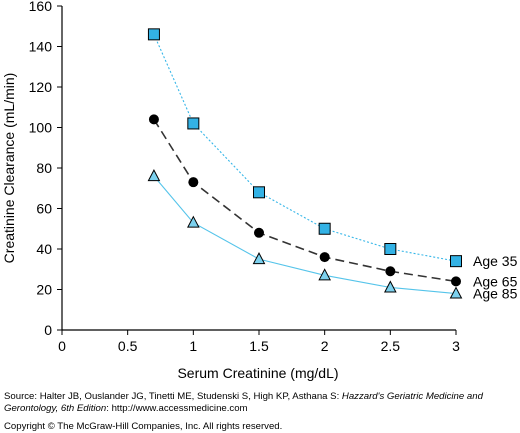 This screenshot has width=520, height=433. Describe the element at coordinates (44, 209) in the screenshot. I see `y-tick-label: 60` at that location.